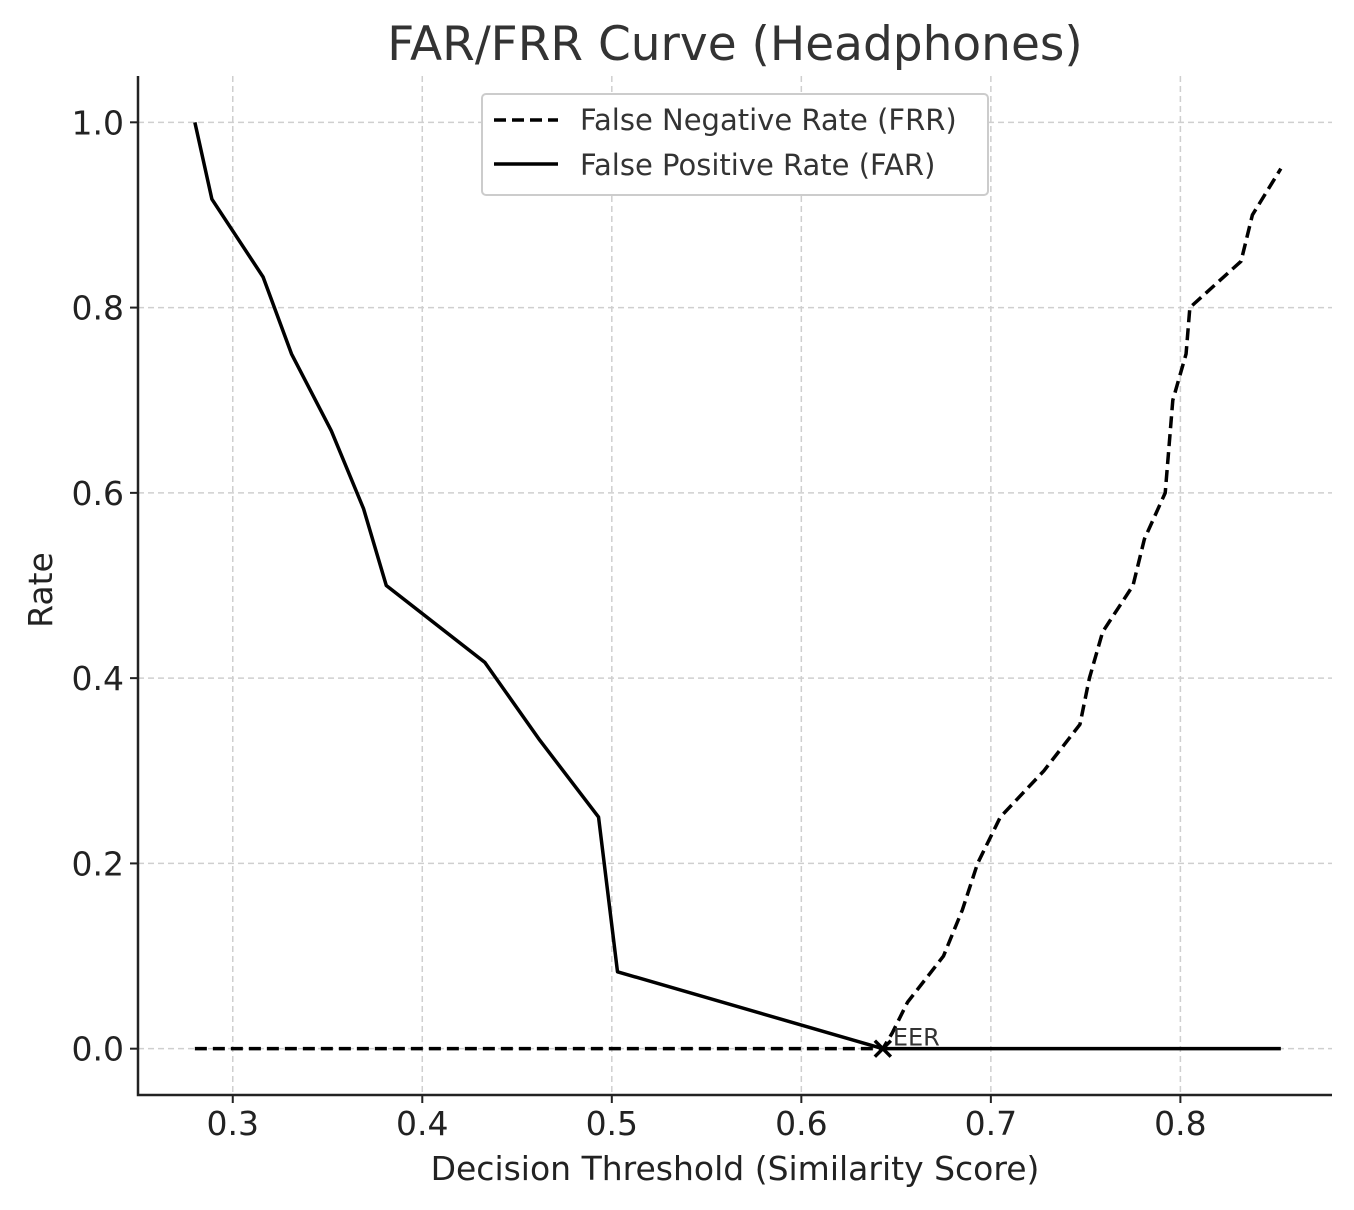 Image resolution: width=1354 pixels, height=1210 pixels. Describe the element at coordinates (233, 1123) in the screenshot. I see `x-tick-label: 0.3` at that location.